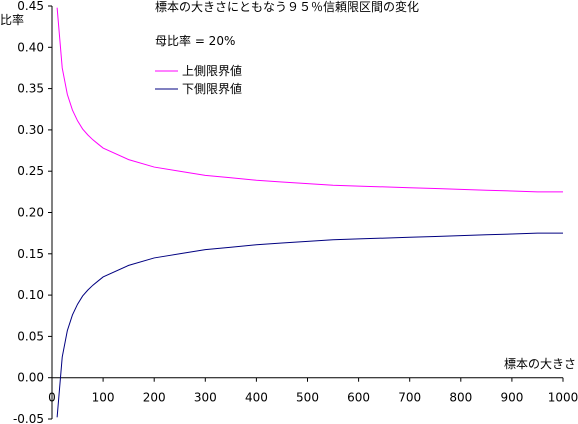 The width and height of the screenshot is (578, 424). Describe the element at coordinates (409, 398) in the screenshot. I see `x-tick-label: 700` at that location.